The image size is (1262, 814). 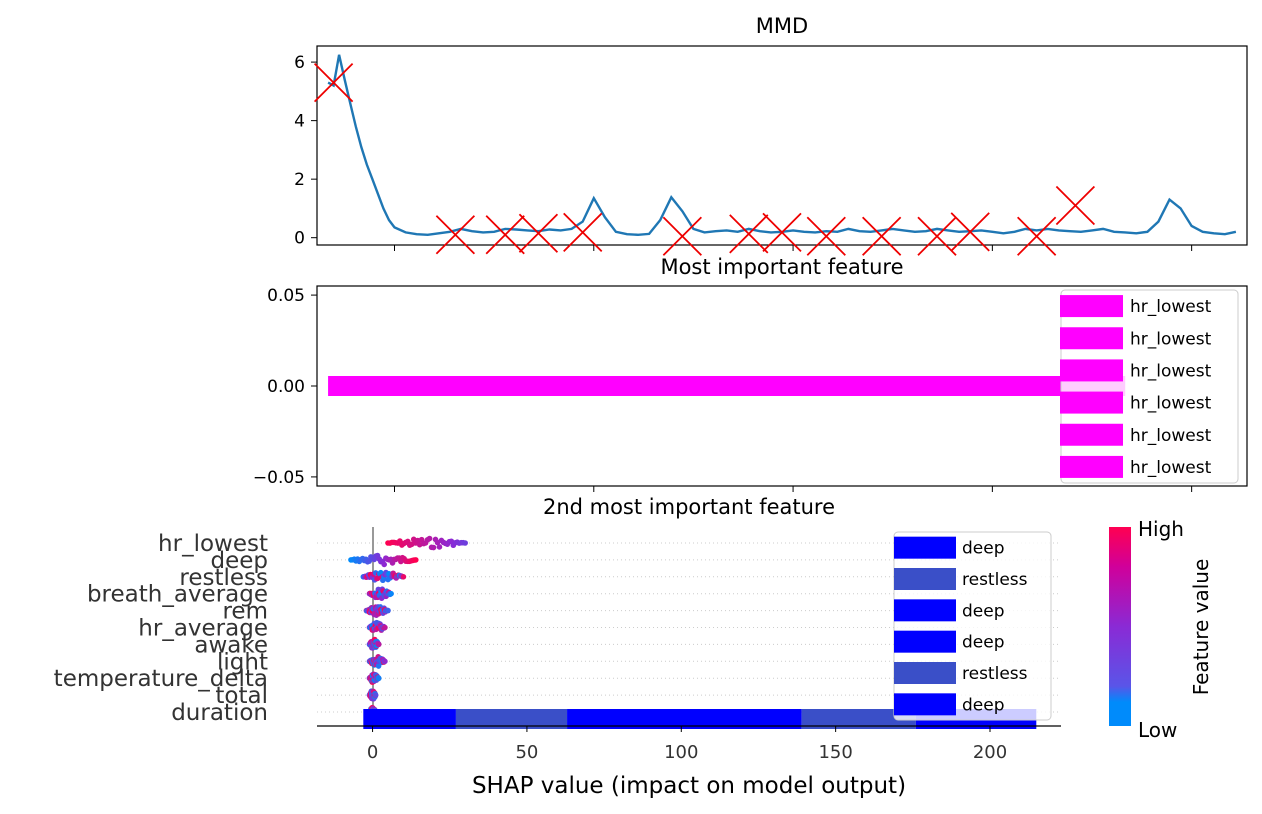 What do you see at coordinates (983, 549) in the screenshot?
I see `second-important-legend-label-0: deep` at bounding box center [983, 549].